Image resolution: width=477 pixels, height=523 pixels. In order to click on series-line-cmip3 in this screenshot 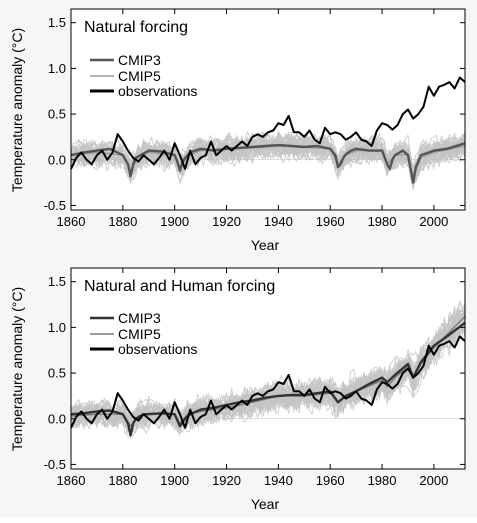, I will do `click(268, 163)`.